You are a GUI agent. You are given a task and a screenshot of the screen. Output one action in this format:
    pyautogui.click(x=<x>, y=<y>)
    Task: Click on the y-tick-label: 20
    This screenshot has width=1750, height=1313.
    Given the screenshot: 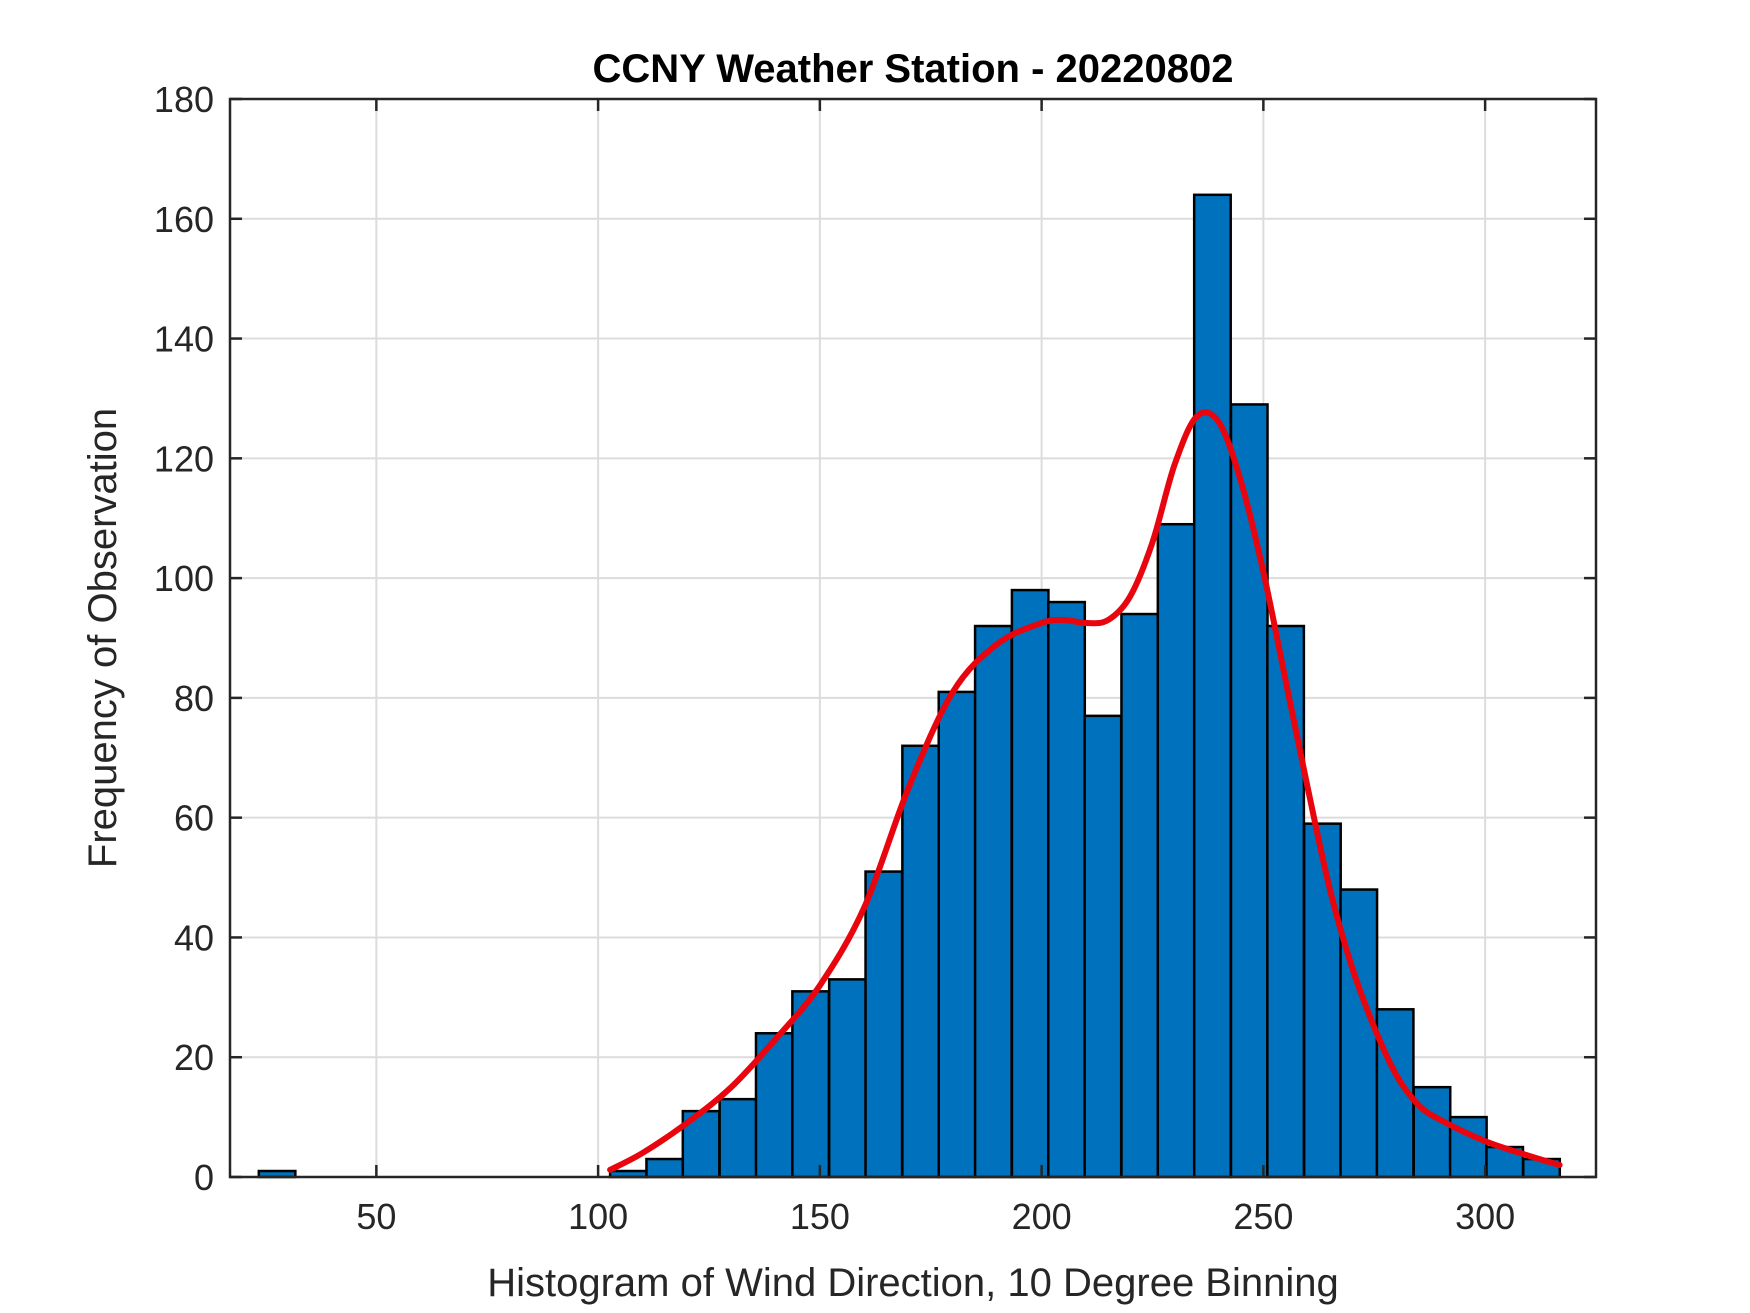 What is the action you would take?
    pyautogui.click(x=194, y=1057)
    